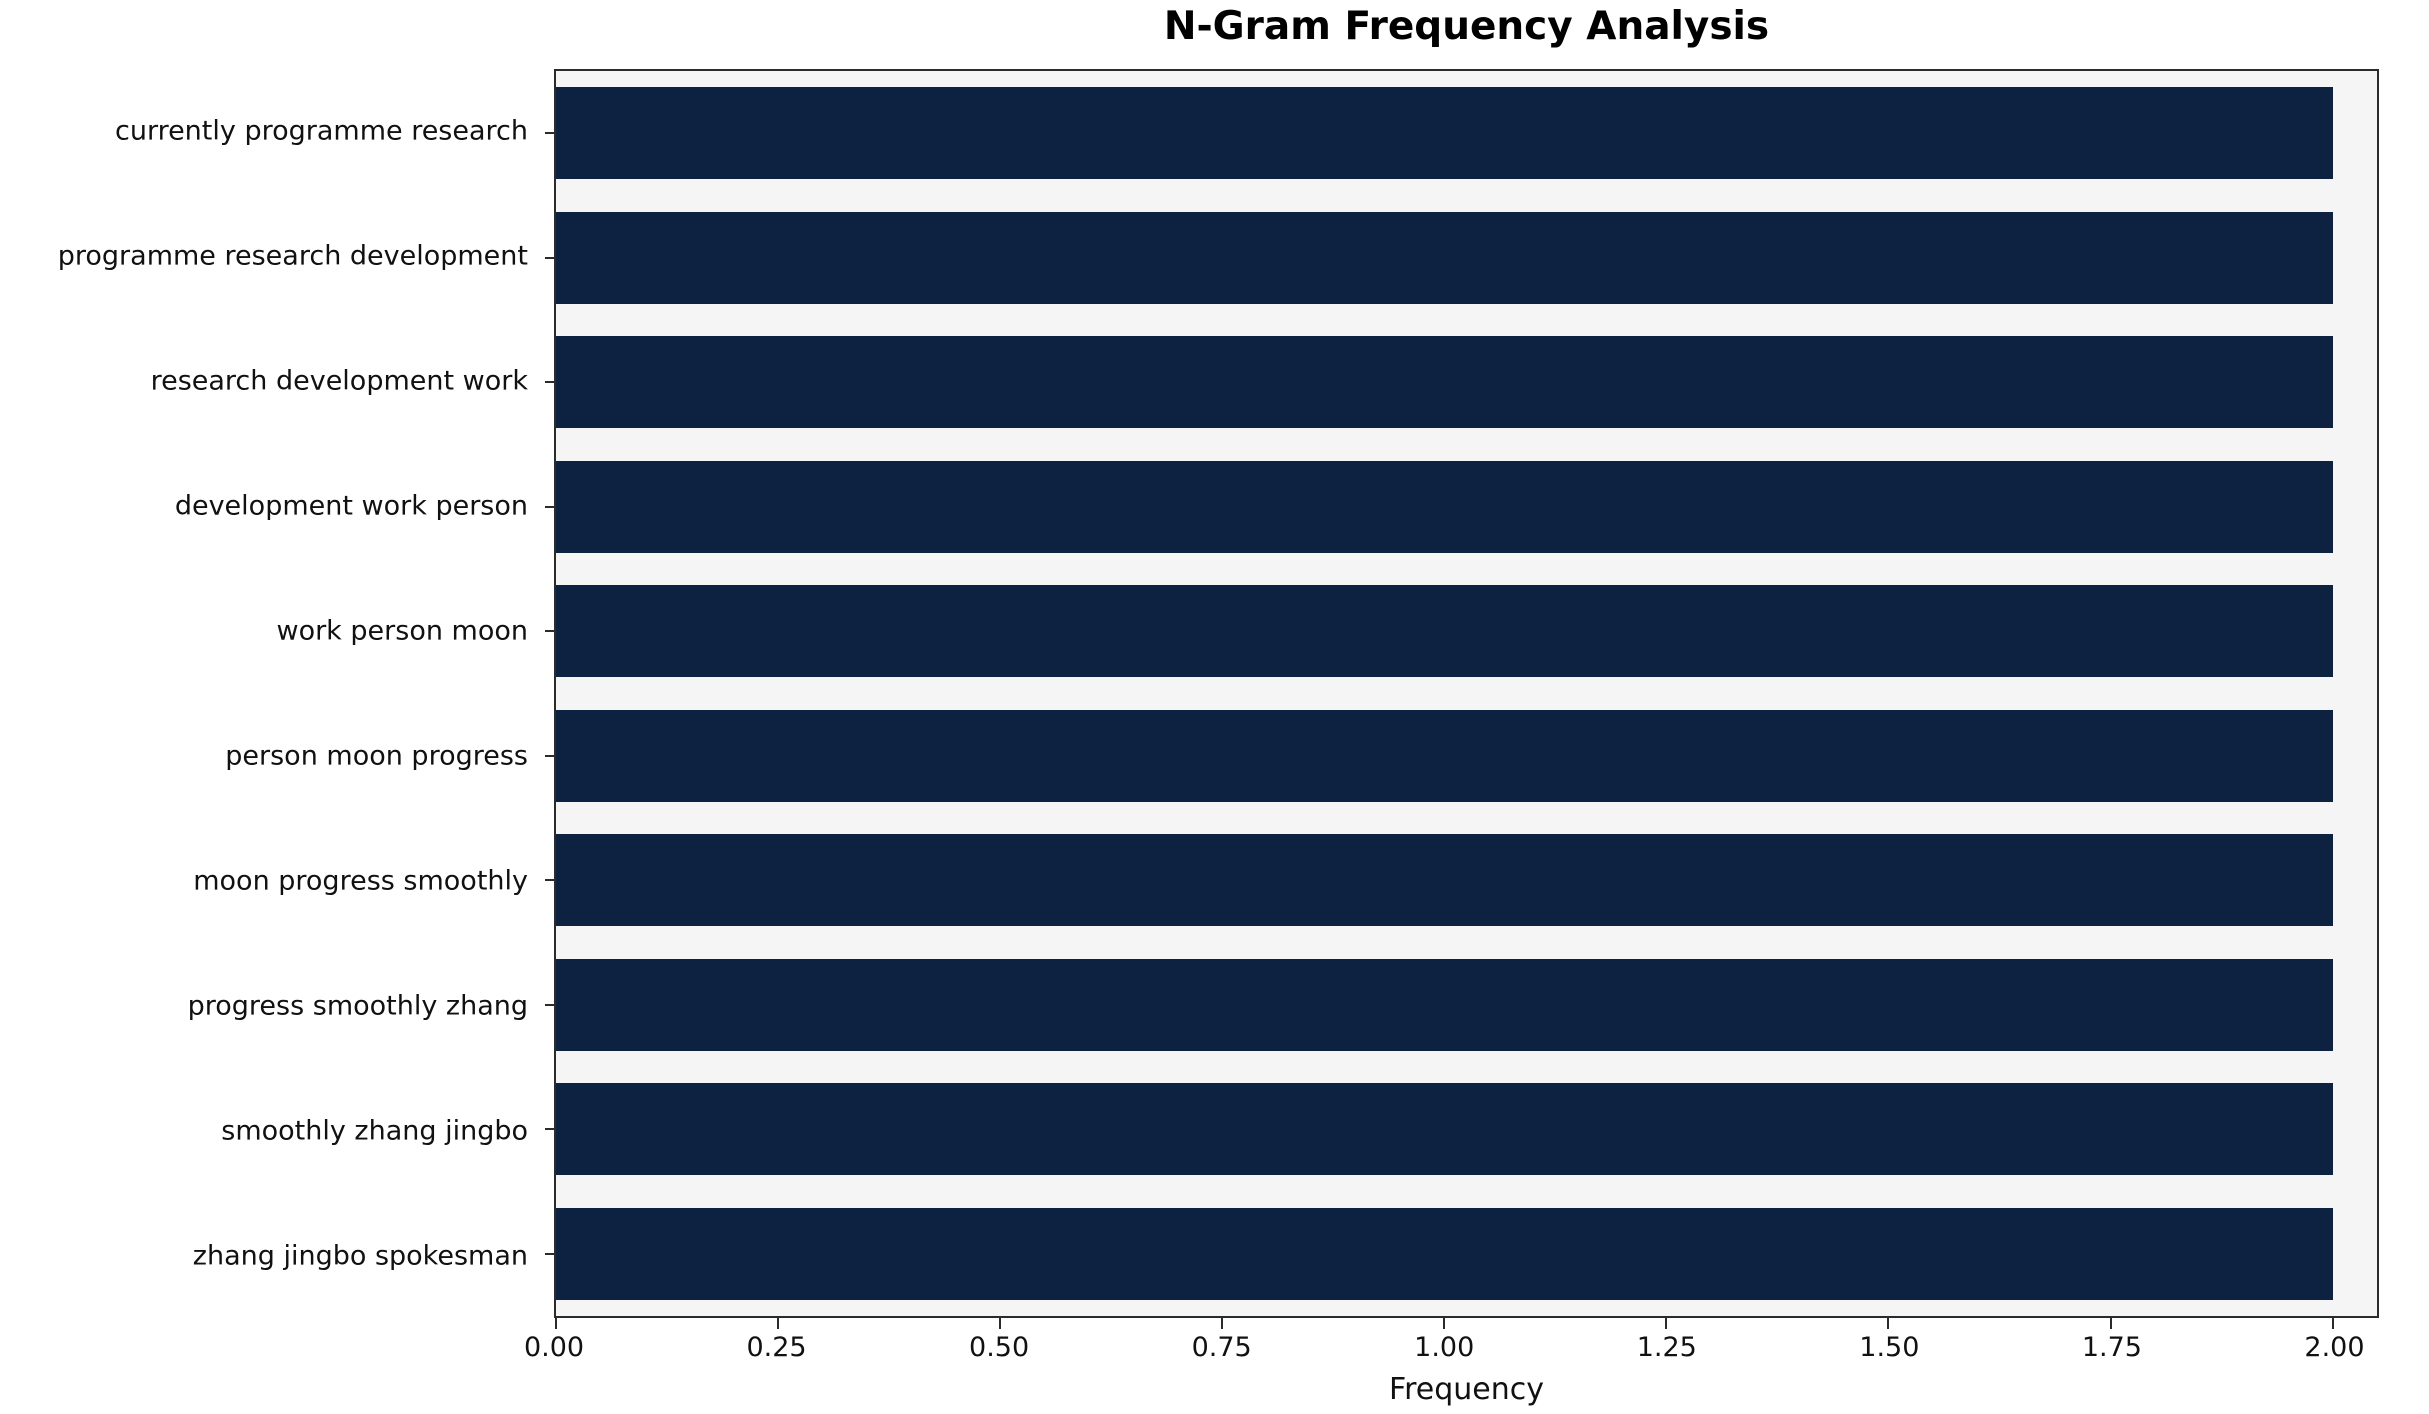 This screenshot has width=2429, height=1414. Describe the element at coordinates (402, 631) in the screenshot. I see `y-tick-label: work person moon` at that location.